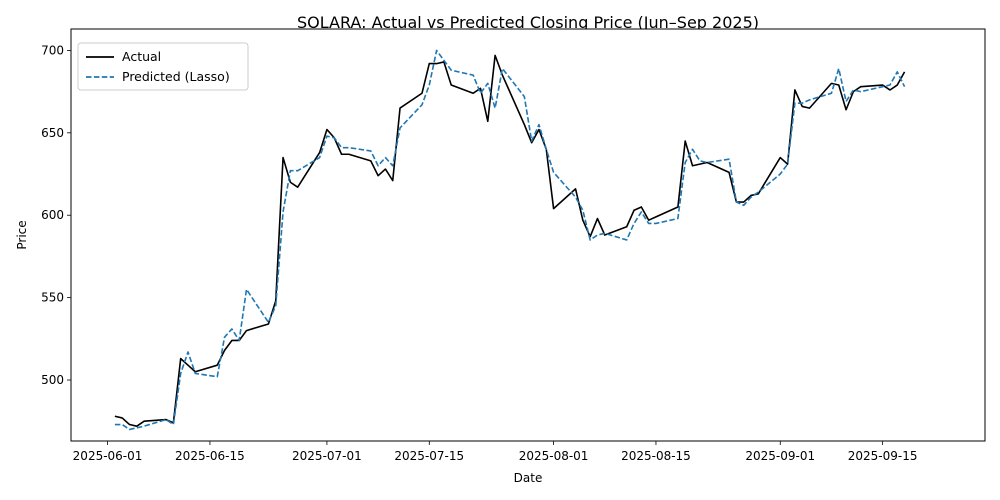  I want to click on y-axis-label: Price, so click(22, 234).